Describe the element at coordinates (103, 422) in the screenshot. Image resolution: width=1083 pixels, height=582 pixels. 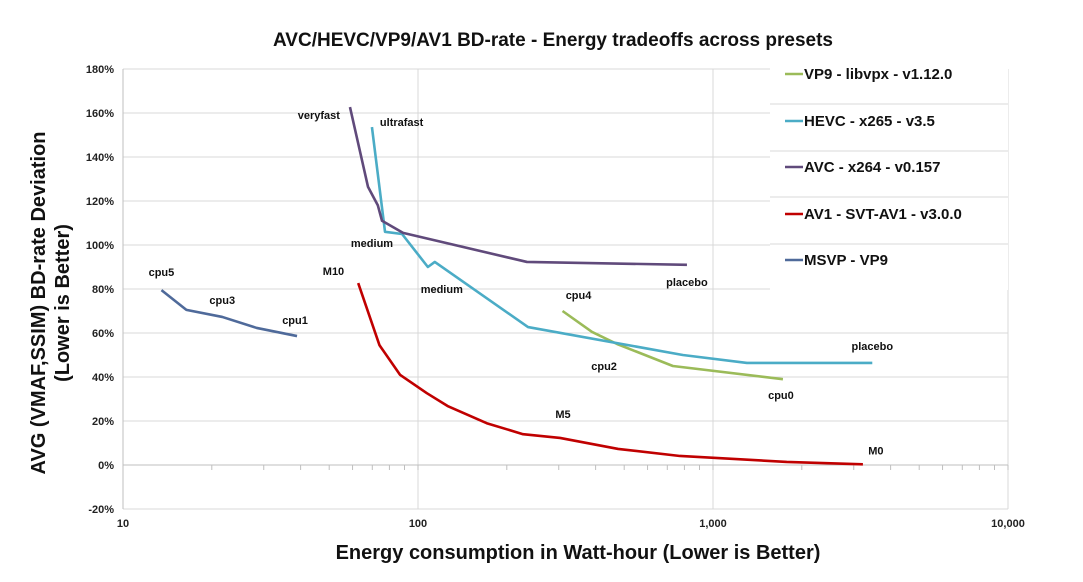
I see `y-tick-label: 20%` at that location.